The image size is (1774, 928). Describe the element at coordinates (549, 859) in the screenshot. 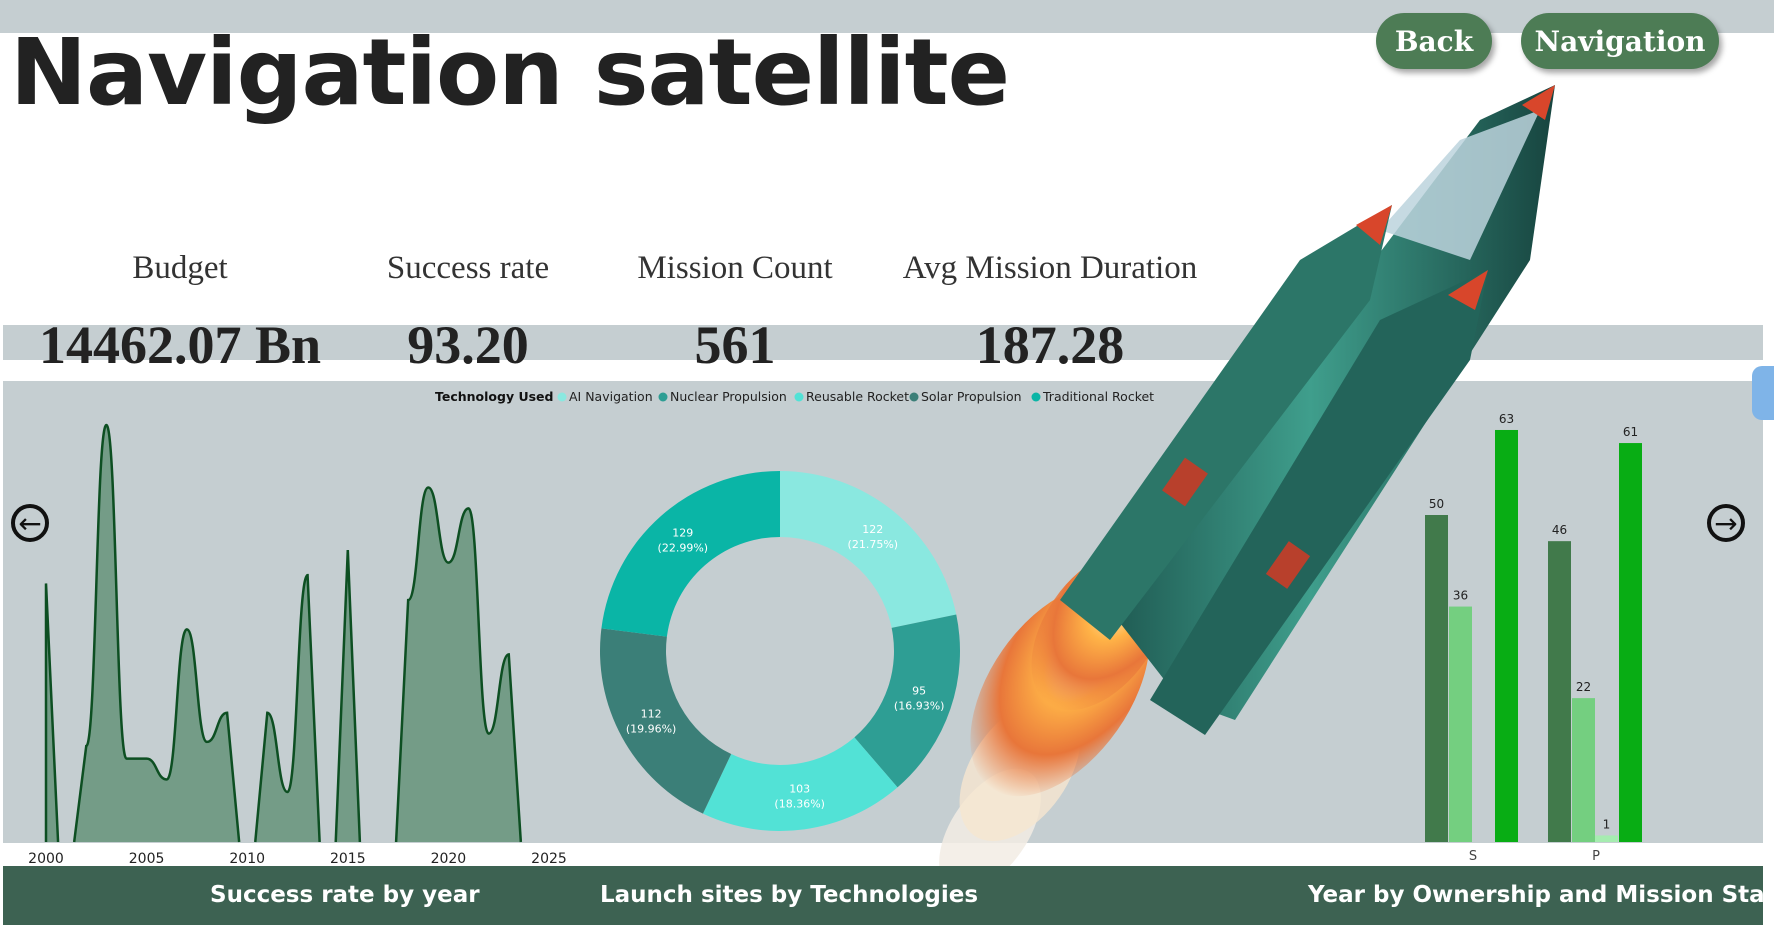

I see `area-x-tick-2025: 2025` at that location.